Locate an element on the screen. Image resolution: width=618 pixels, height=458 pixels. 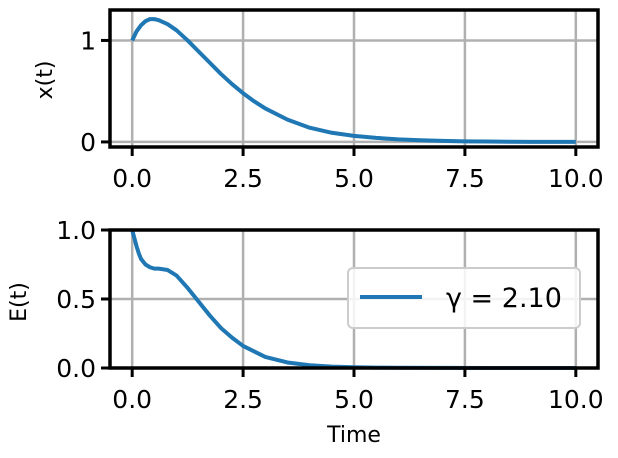
y-tick-label: 0.5 is located at coordinates (76, 299).